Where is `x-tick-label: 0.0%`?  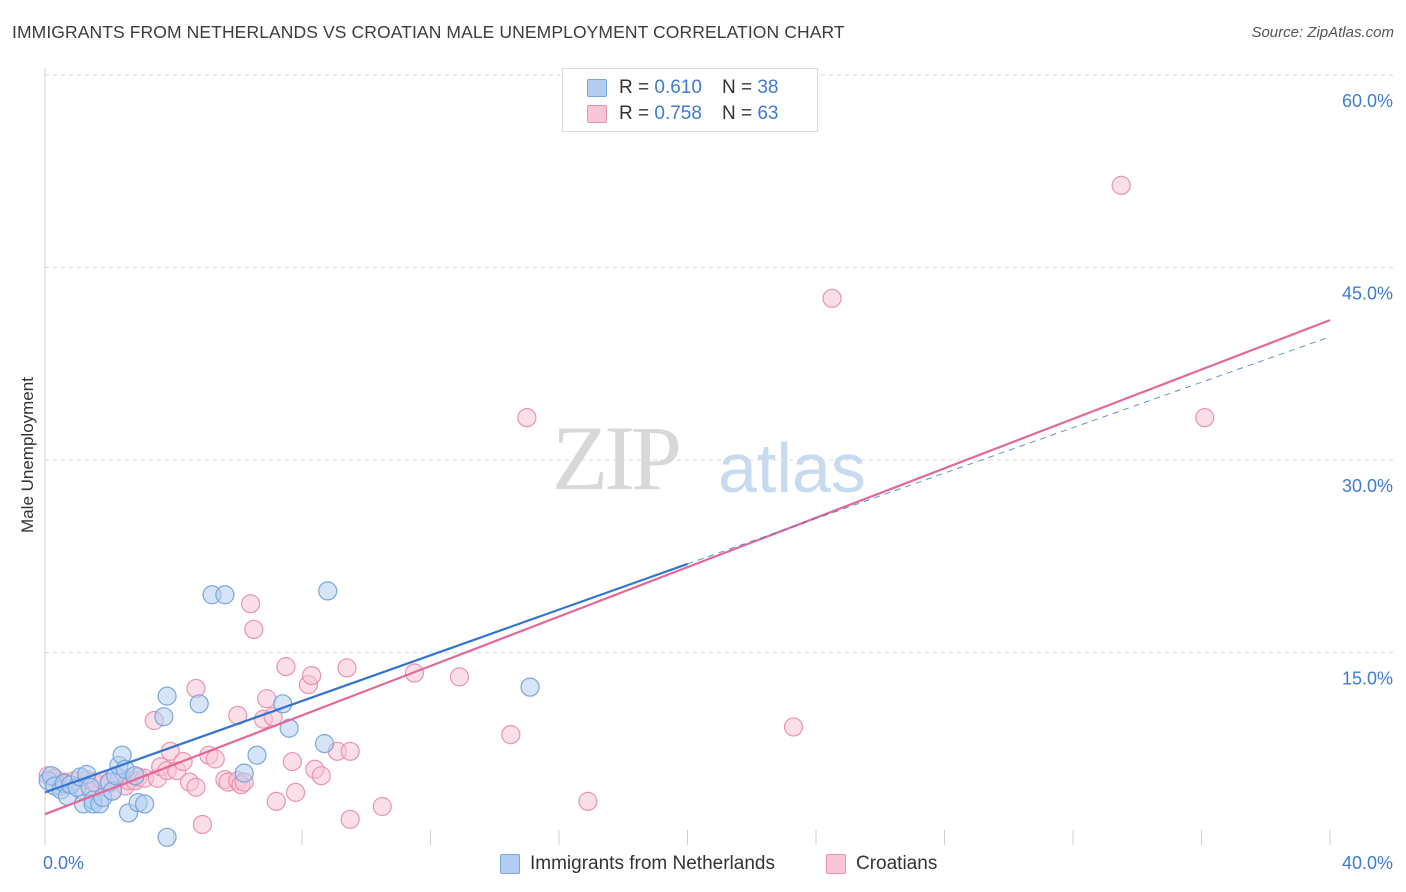
x-tick-label: 0.0% is located at coordinates (63, 863).